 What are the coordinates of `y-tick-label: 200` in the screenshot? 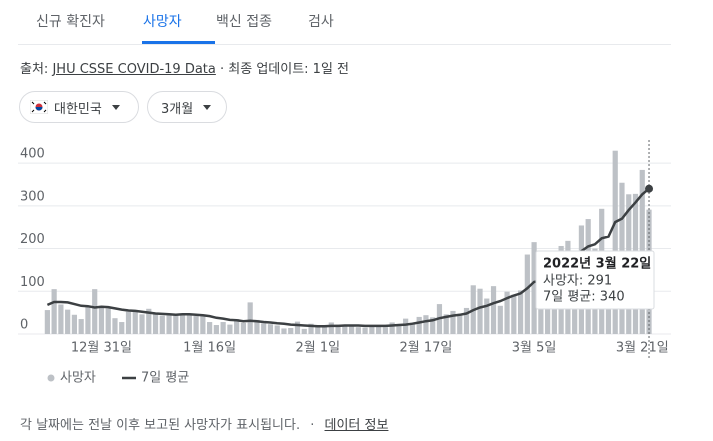 It's located at (32, 239).